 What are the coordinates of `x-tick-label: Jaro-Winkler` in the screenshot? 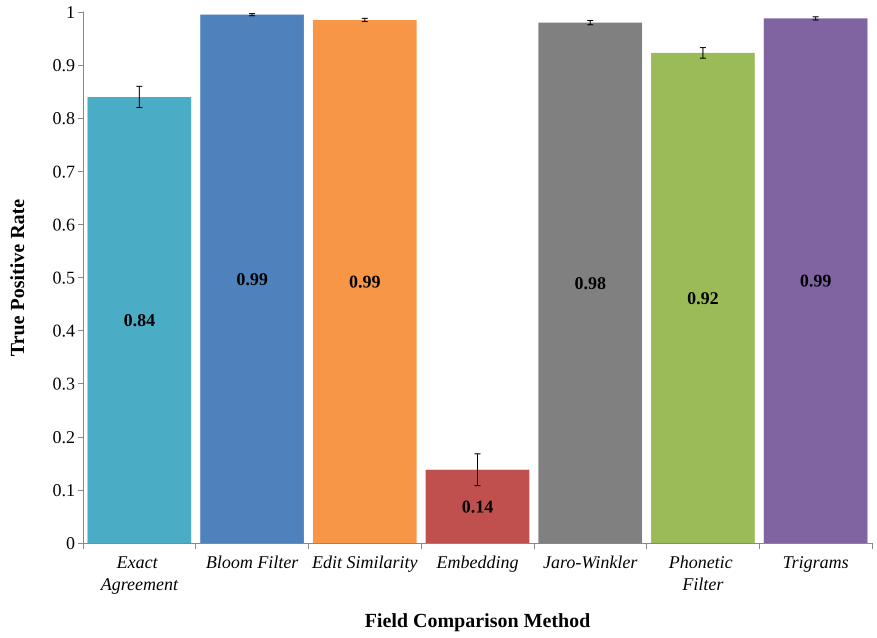 It's located at (590, 562).